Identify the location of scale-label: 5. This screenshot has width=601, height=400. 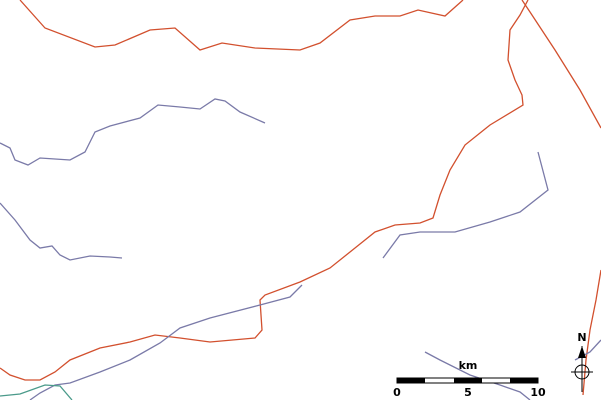
(468, 392).